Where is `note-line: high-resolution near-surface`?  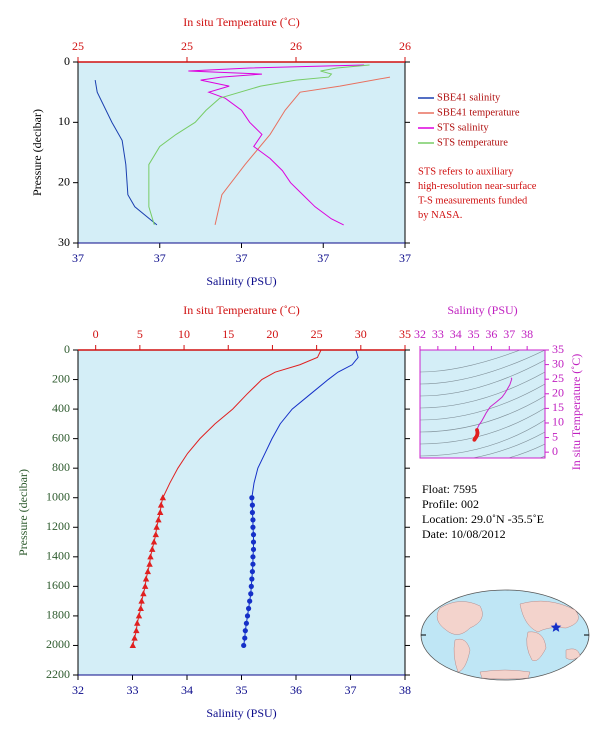 note-line: high-resolution near-surface is located at coordinates (477, 186).